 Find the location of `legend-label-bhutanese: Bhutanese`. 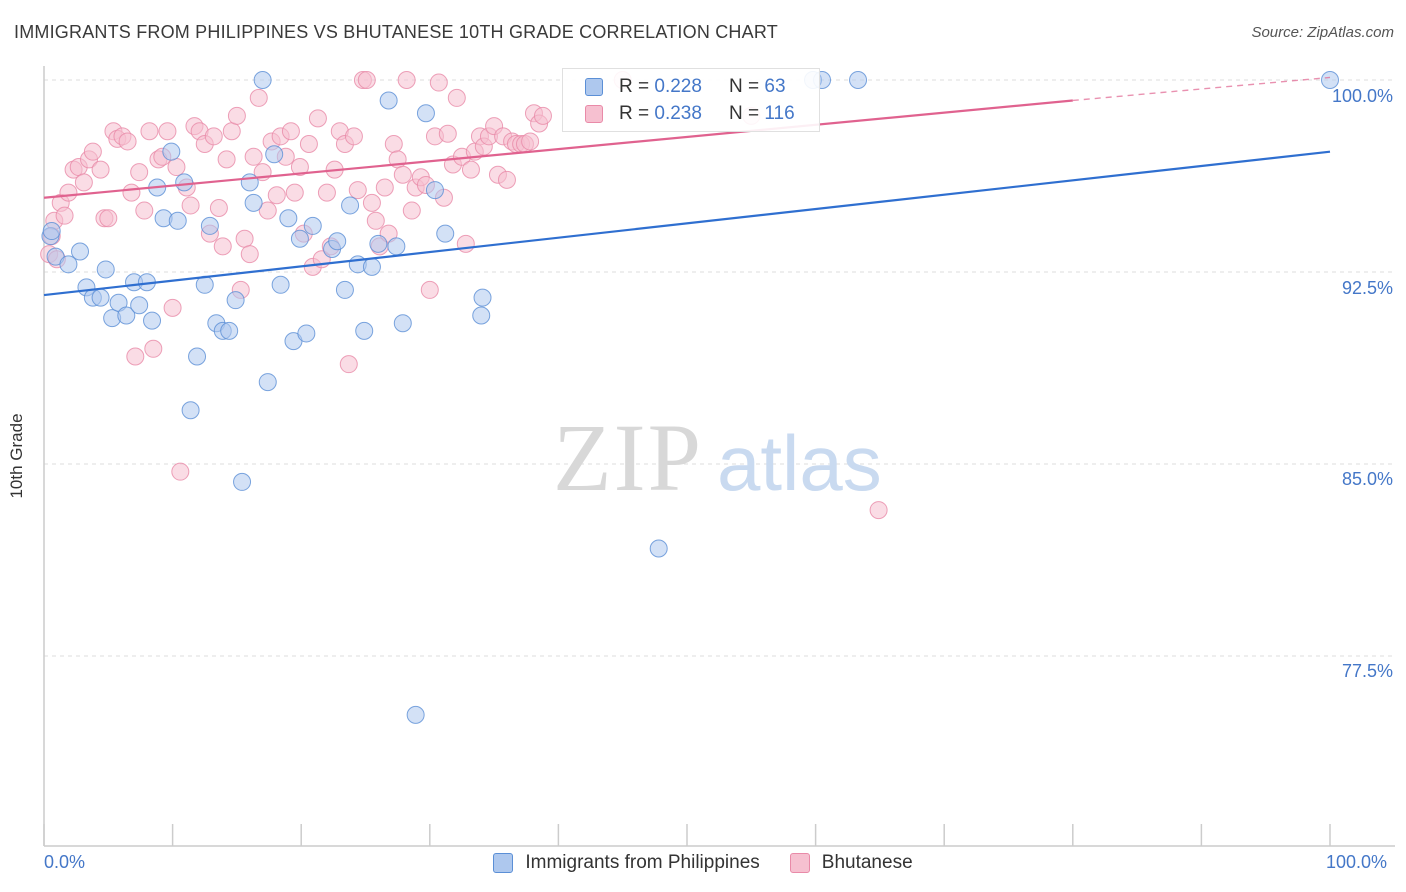

legend-label-bhutanese: Bhutanese is located at coordinates (867, 862).